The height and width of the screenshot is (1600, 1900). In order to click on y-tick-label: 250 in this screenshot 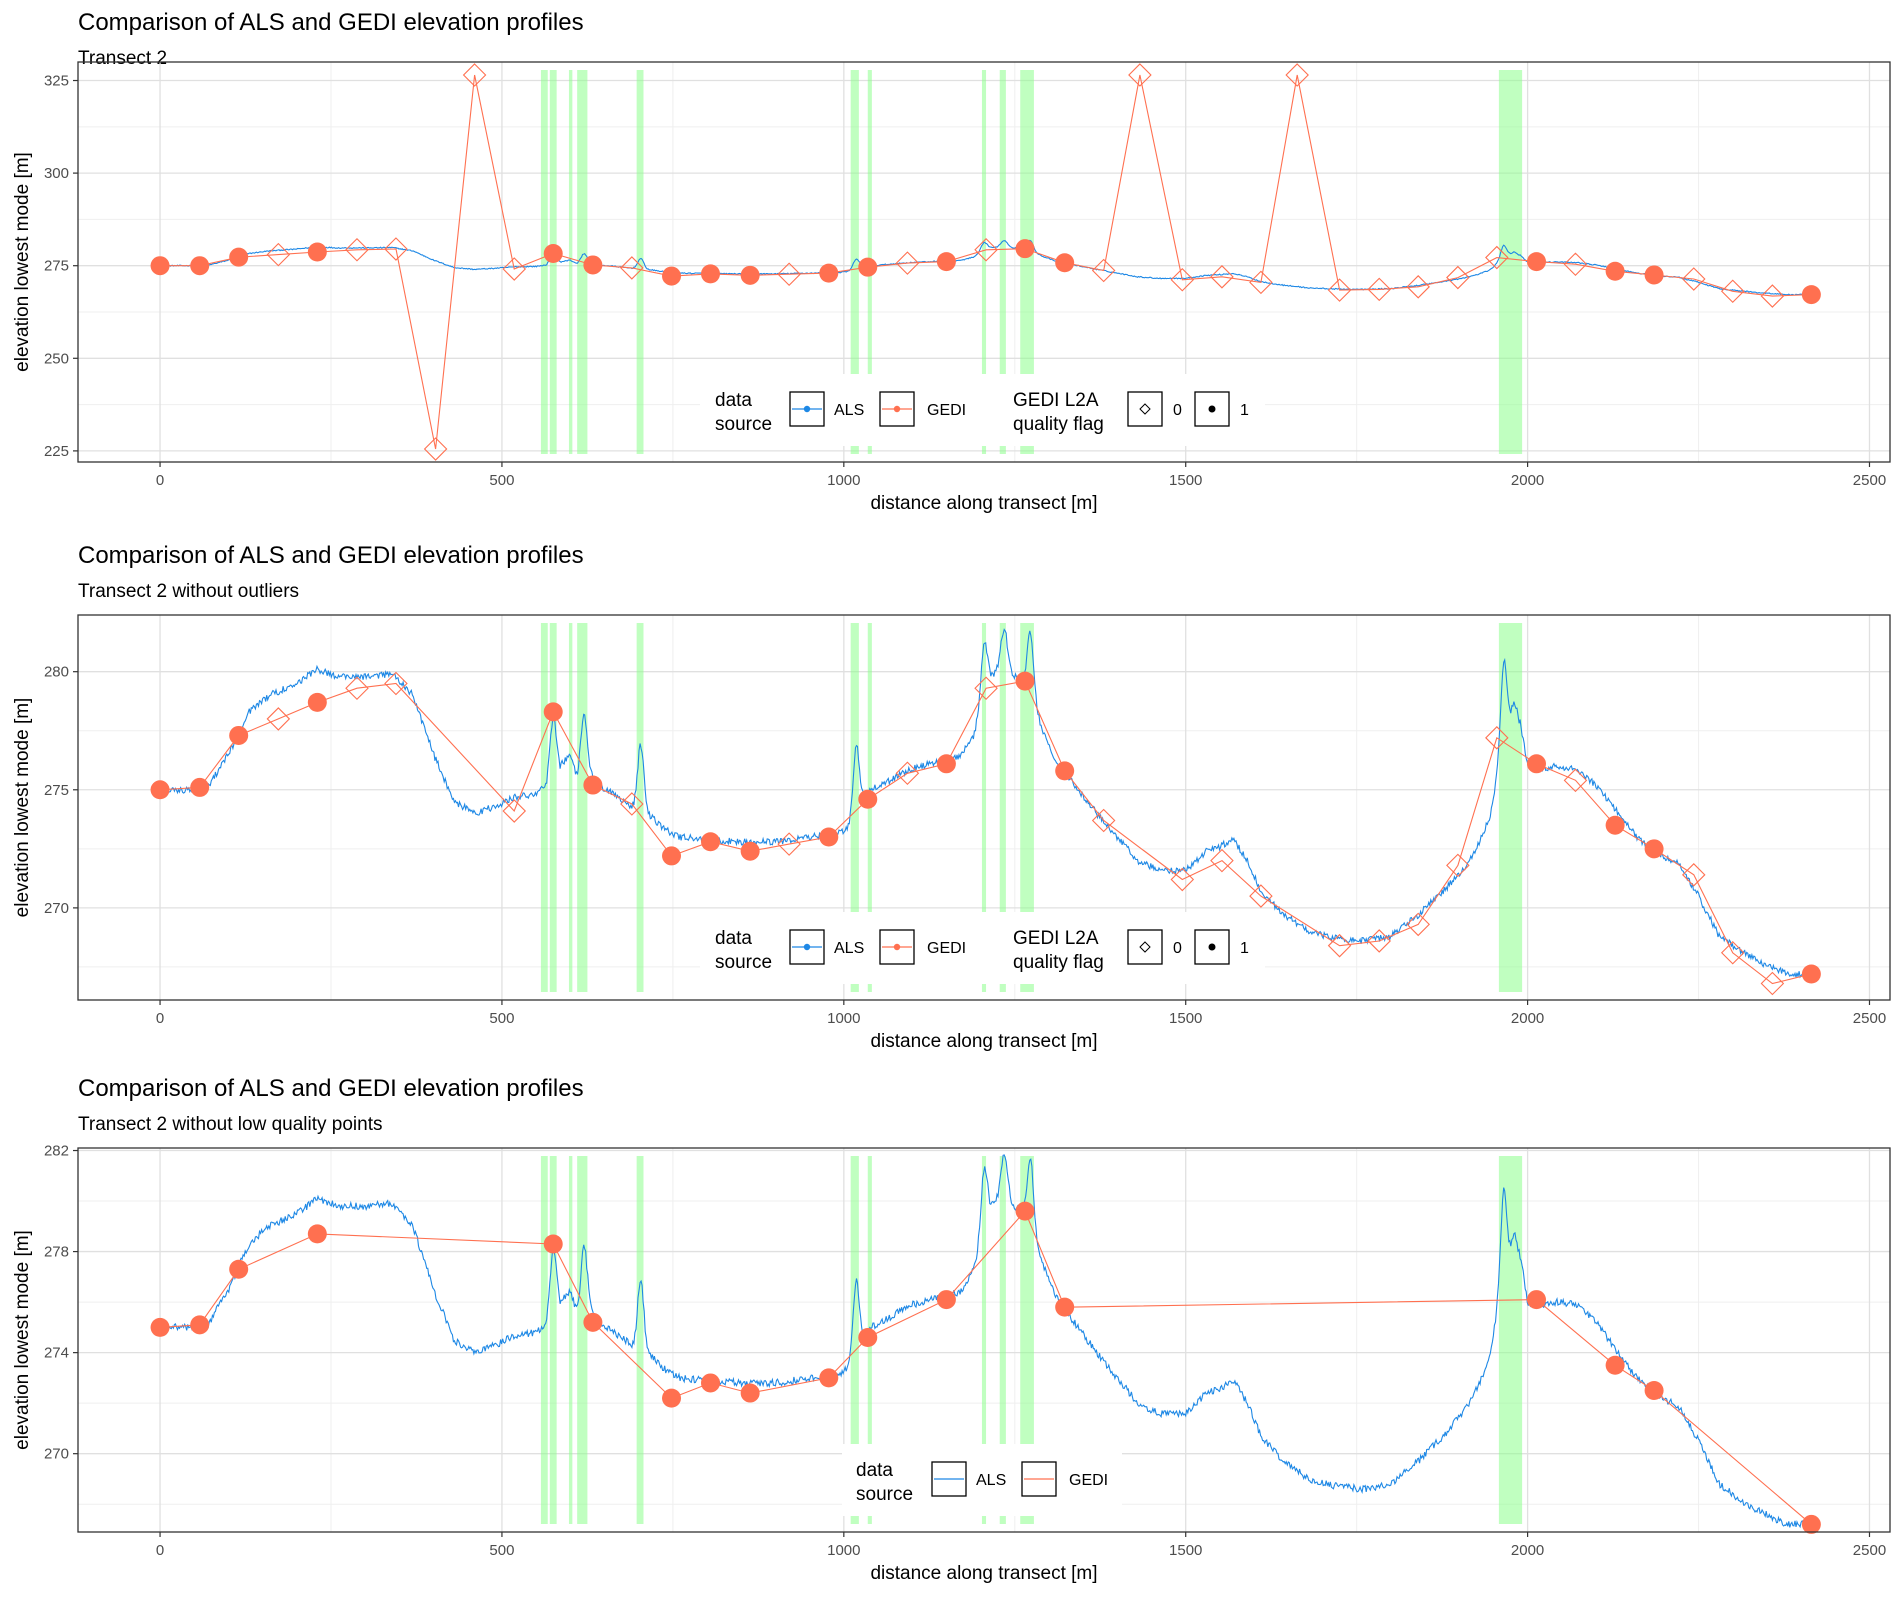, I will do `click(56, 358)`.